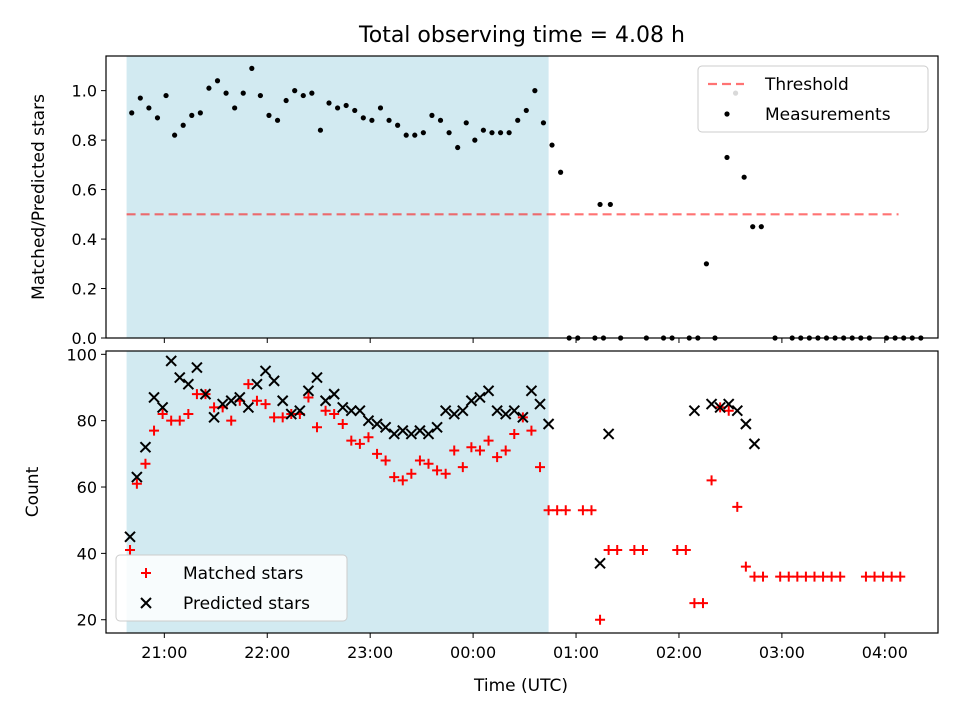 This screenshot has width=960, height=720. Describe the element at coordinates (521, 35) in the screenshot. I see `chart-title: Total observing time = 4.08 h` at that location.